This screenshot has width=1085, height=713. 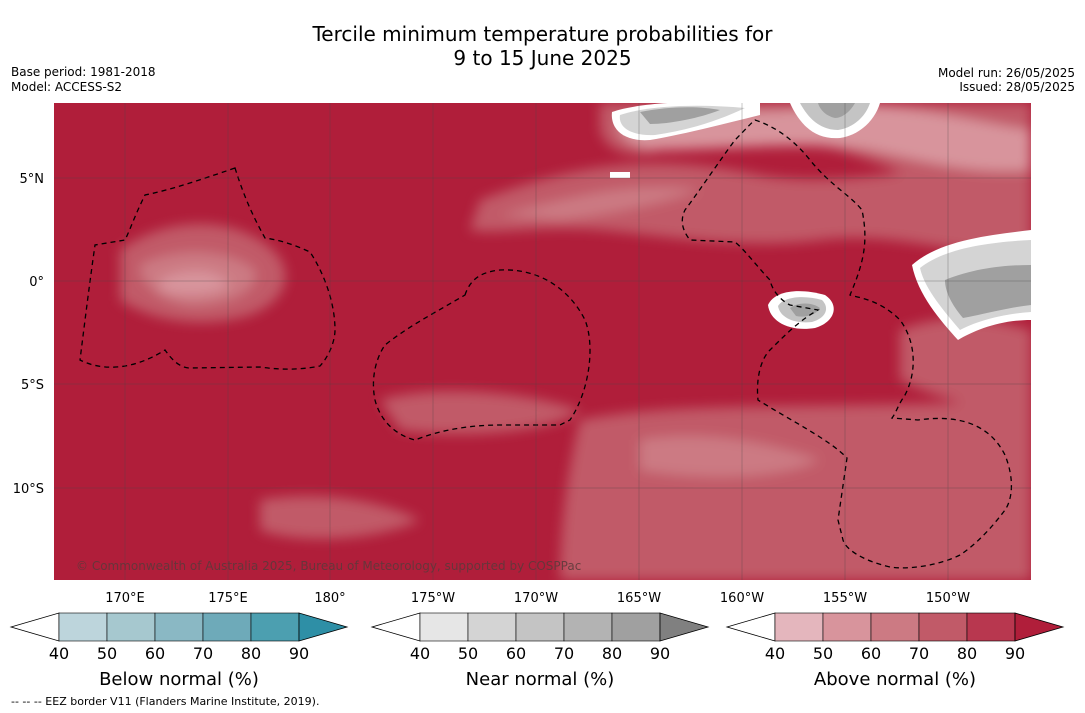 What do you see at coordinates (179, 679) in the screenshot?
I see `colorbar-title: Below normal (%)` at bounding box center [179, 679].